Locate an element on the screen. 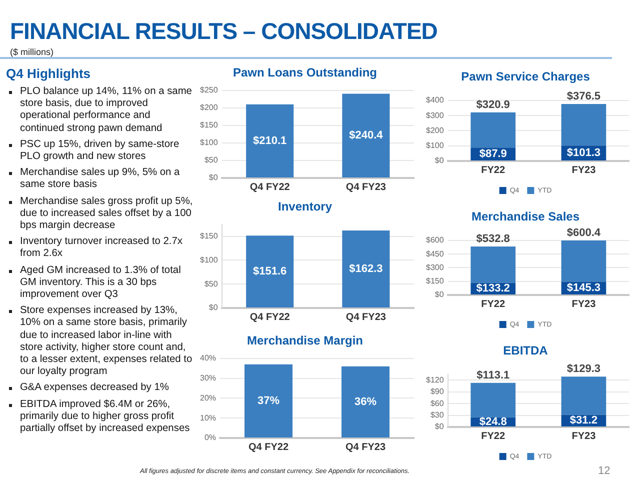 This screenshot has width=640, height=484. text: Aged GM increased to 1.3% of total GM inventory. This is a 30 bps improvement over Q3 is located at coordinates (101, 283).